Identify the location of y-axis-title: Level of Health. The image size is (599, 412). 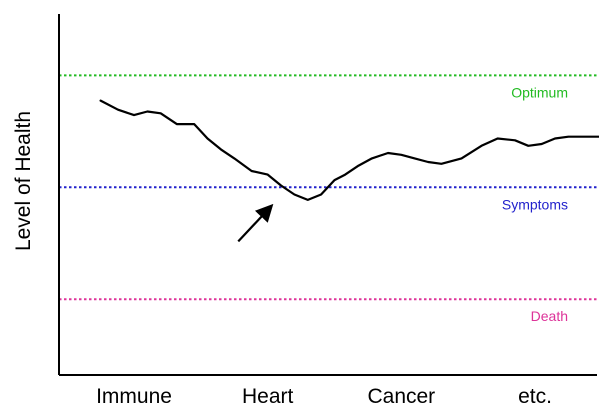
(23, 181).